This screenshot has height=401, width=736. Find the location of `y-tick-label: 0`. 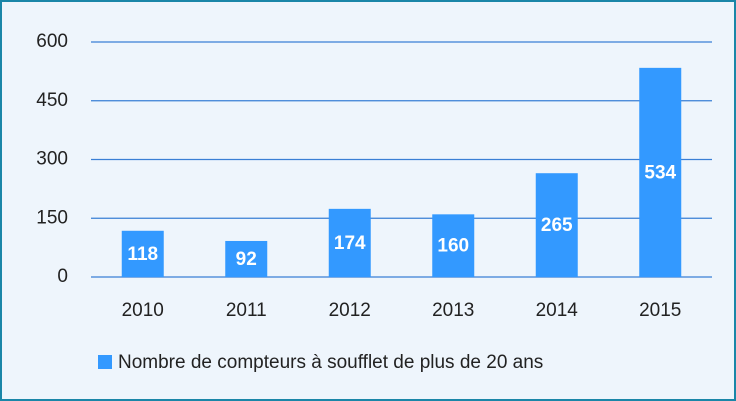

y-tick-label: 0 is located at coordinates (62, 276).